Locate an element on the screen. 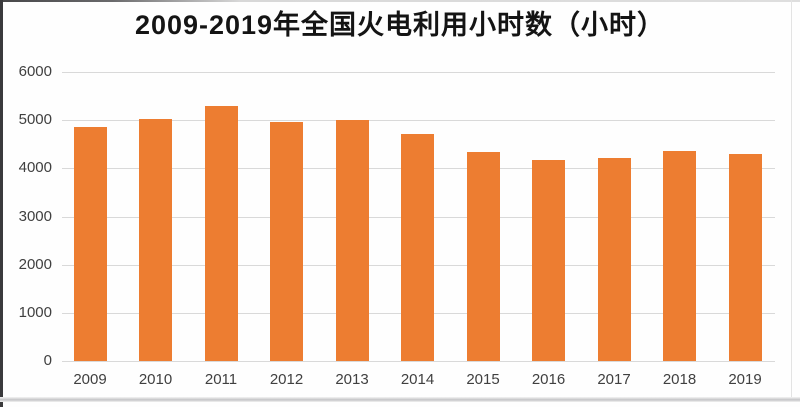  x-axis-tick-label: 2016 is located at coordinates (548, 379).